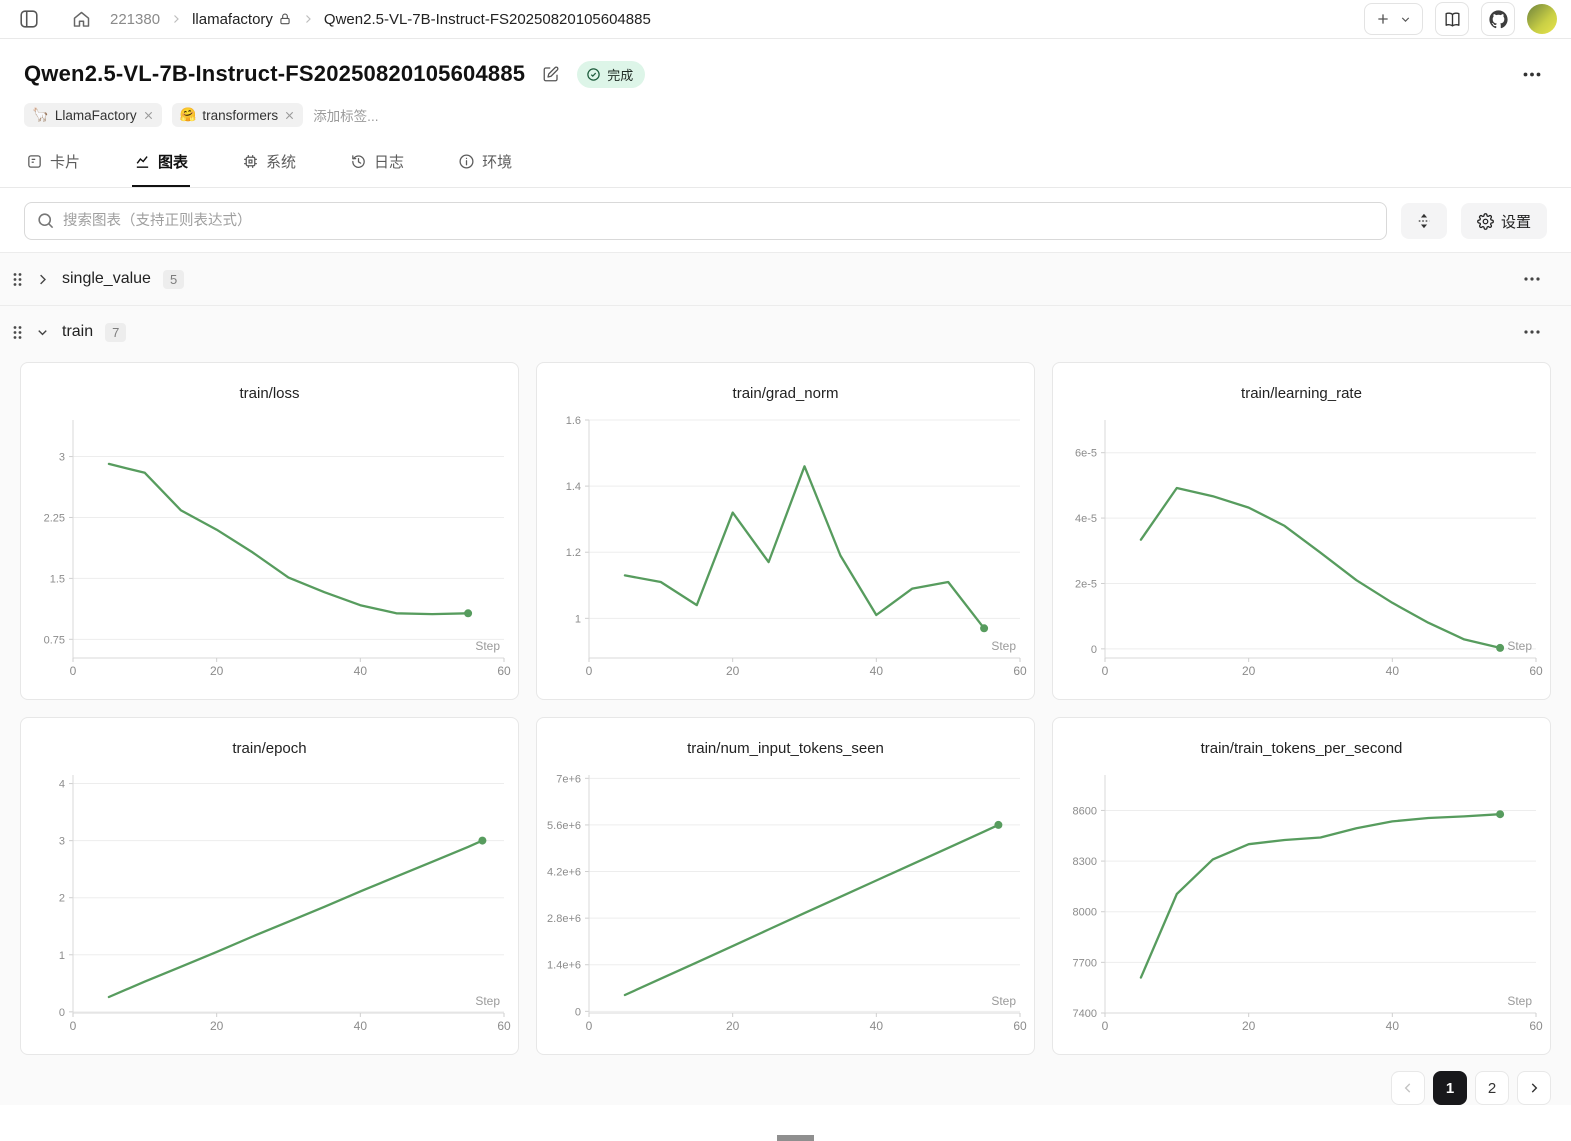  Describe the element at coordinates (135, 19) in the screenshot. I see `breadcrumb-project-id: 221380` at that location.